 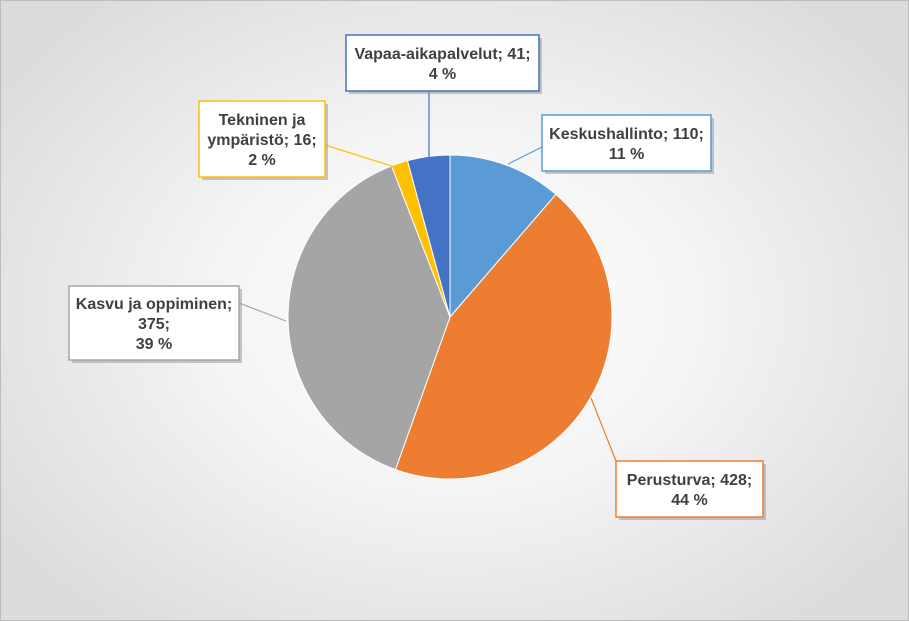 I want to click on data-label-line: Perusturva; 428;, so click(x=689, y=480).